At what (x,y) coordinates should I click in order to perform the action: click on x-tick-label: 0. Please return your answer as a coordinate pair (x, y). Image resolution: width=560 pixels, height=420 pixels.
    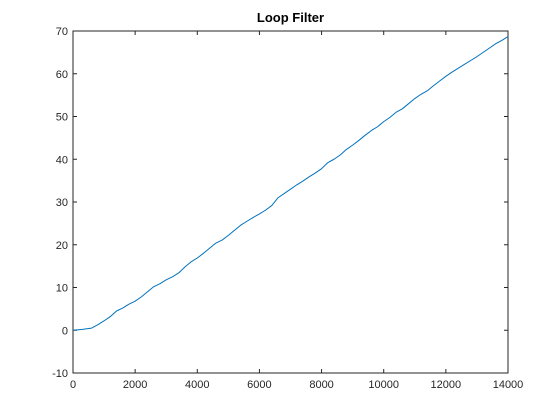
    Looking at the image, I should click on (73, 385).